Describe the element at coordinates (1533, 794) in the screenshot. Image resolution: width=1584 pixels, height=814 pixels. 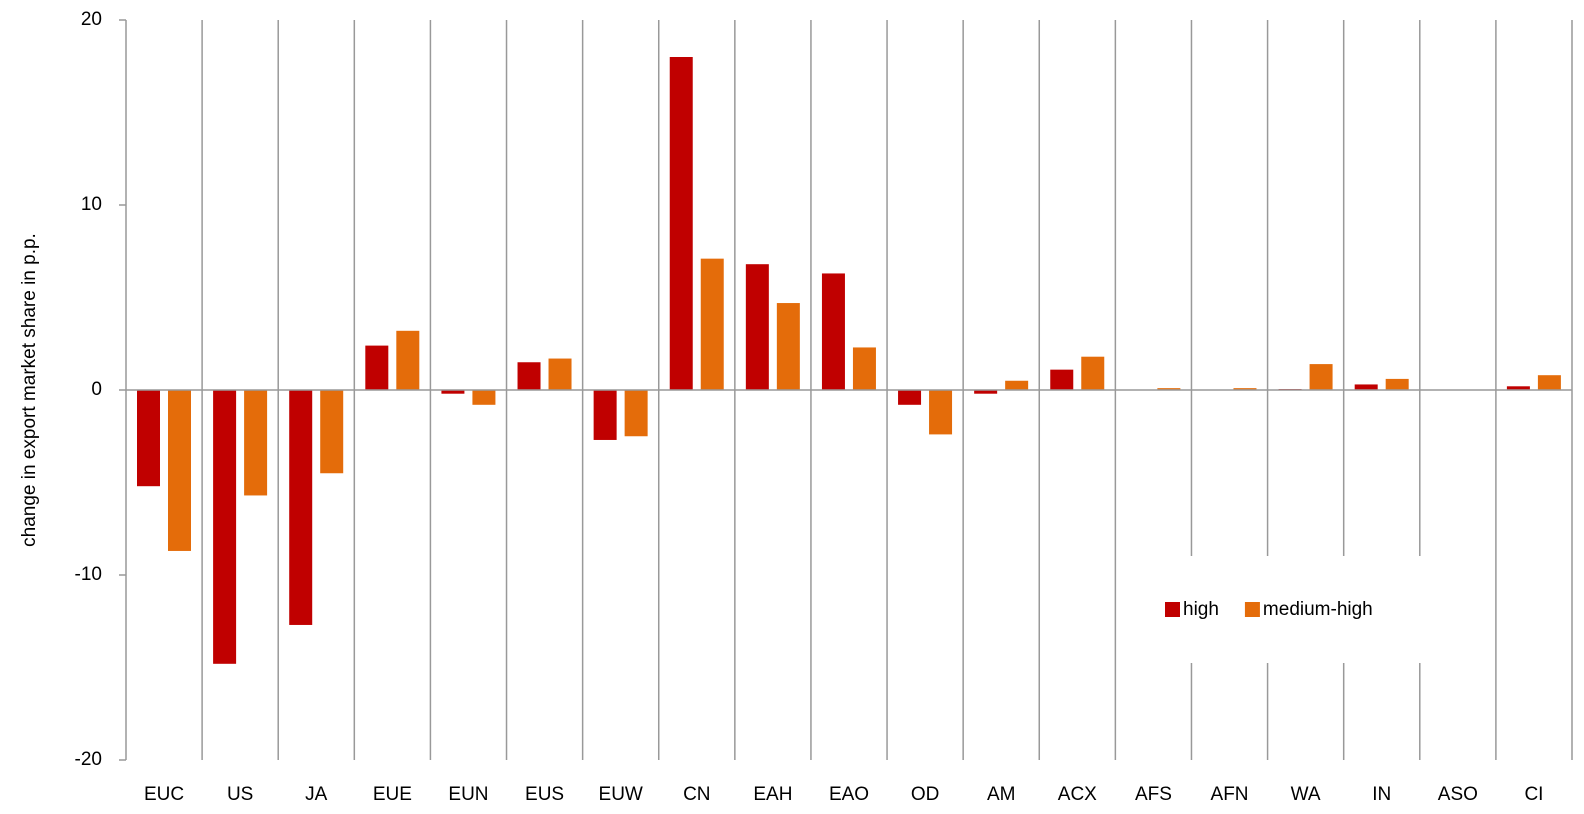
I see `x-tick-label: CI` at that location.